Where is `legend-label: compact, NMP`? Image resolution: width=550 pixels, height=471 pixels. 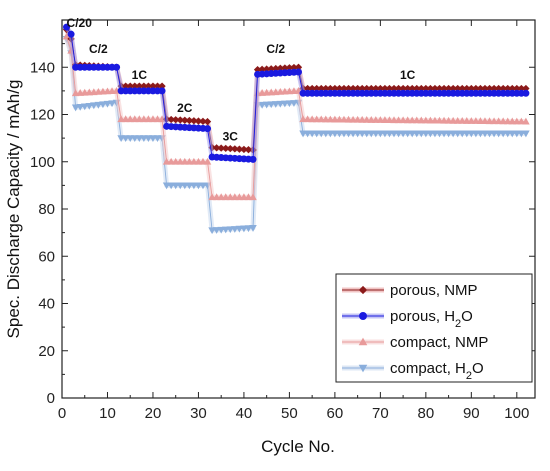
legend-label: compact, NMP is located at coordinates (439, 342).